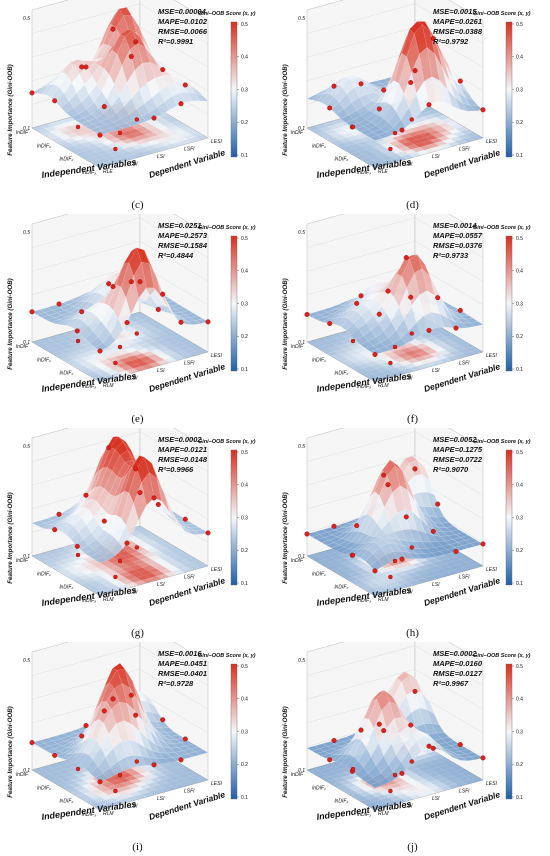 This screenshot has height=856, width=550. Describe the element at coordinates (436, 585) in the screenshot. I see `y-tick-label: LSI` at that location.